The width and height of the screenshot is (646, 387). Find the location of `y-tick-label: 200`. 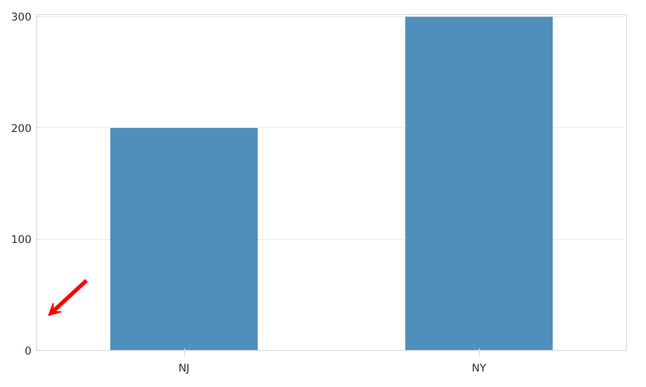

y-tick-label: 200 is located at coordinates (21, 128).